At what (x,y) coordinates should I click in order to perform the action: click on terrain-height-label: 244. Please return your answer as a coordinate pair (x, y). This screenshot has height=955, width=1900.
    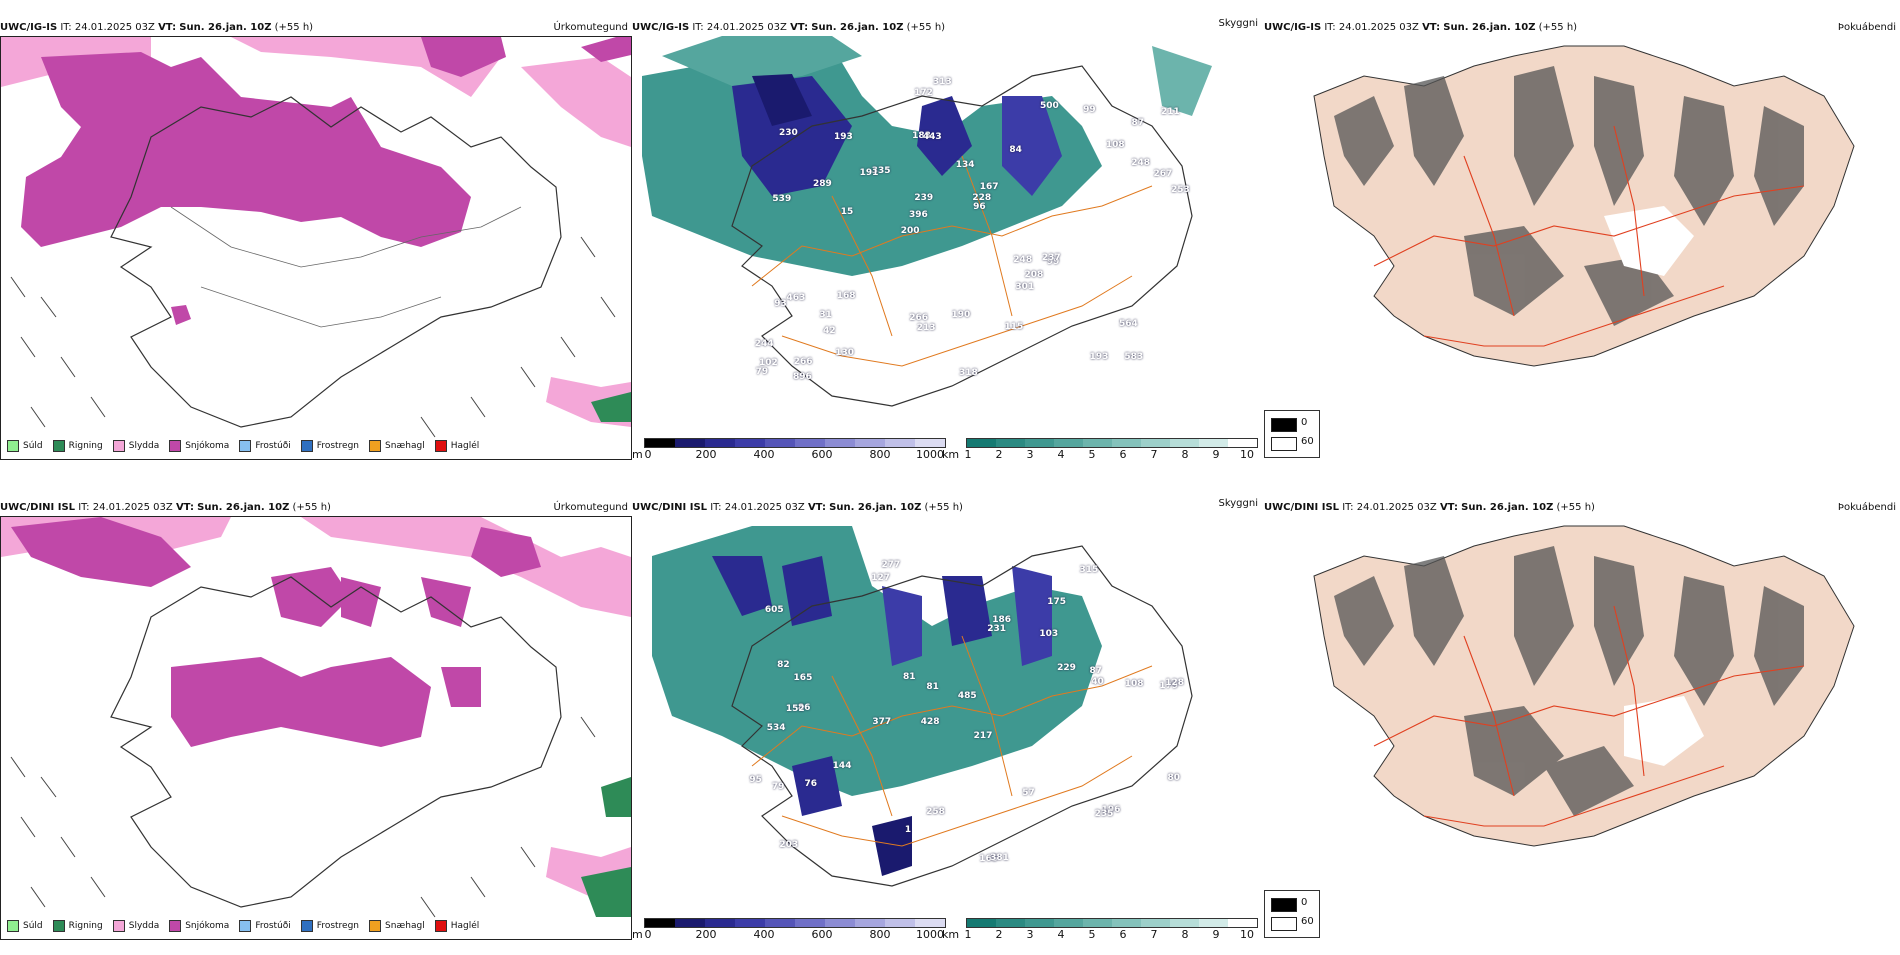
    Looking at the image, I should click on (764, 343).